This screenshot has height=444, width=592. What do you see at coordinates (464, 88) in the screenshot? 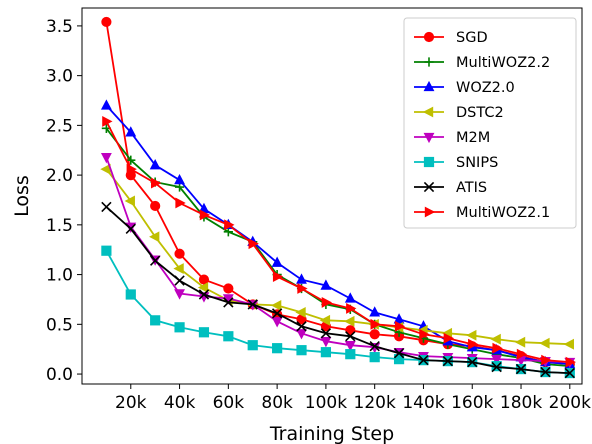
I see `legend-item-woz2-0: WOZ2.0` at bounding box center [464, 88].